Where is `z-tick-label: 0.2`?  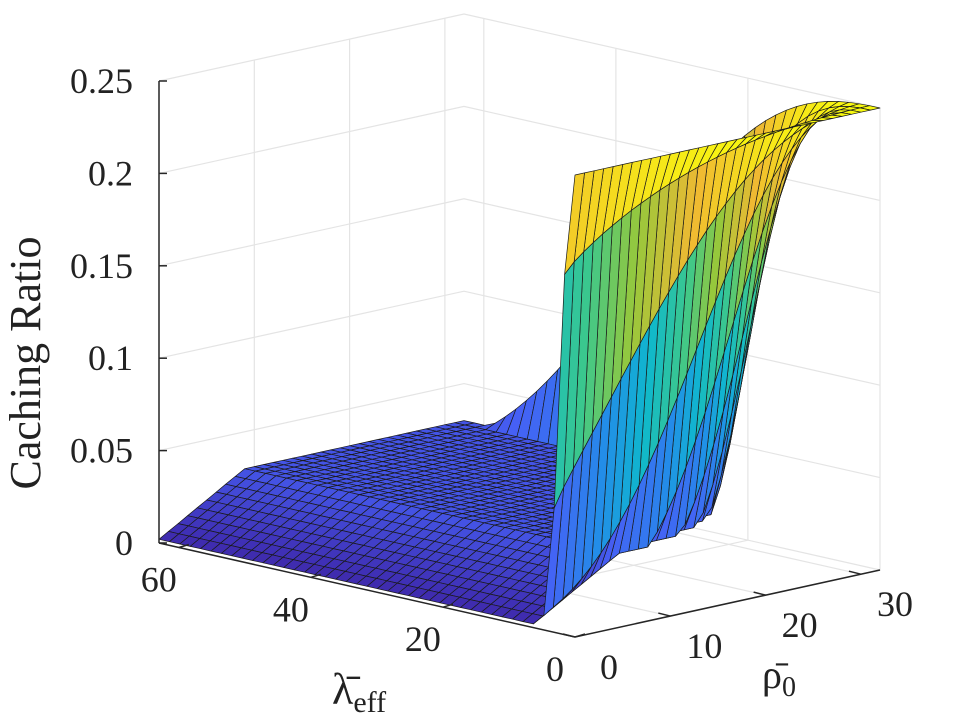 z-tick-label: 0.2 is located at coordinates (110, 173).